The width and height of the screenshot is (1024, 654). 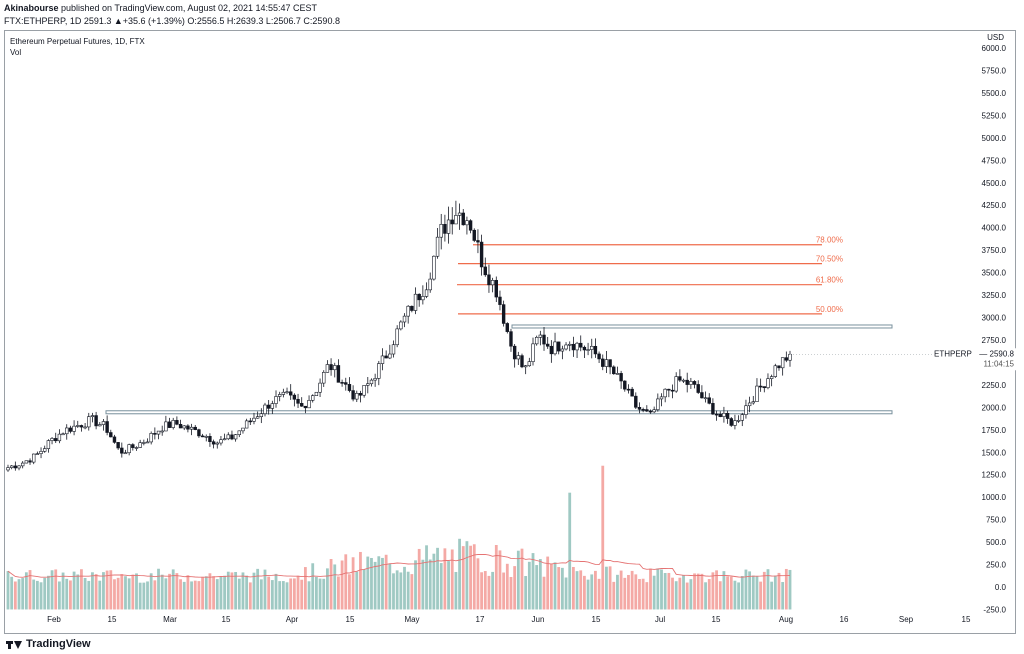 What do you see at coordinates (994, 430) in the screenshot?
I see `y-tick-label: 1750.0` at bounding box center [994, 430].